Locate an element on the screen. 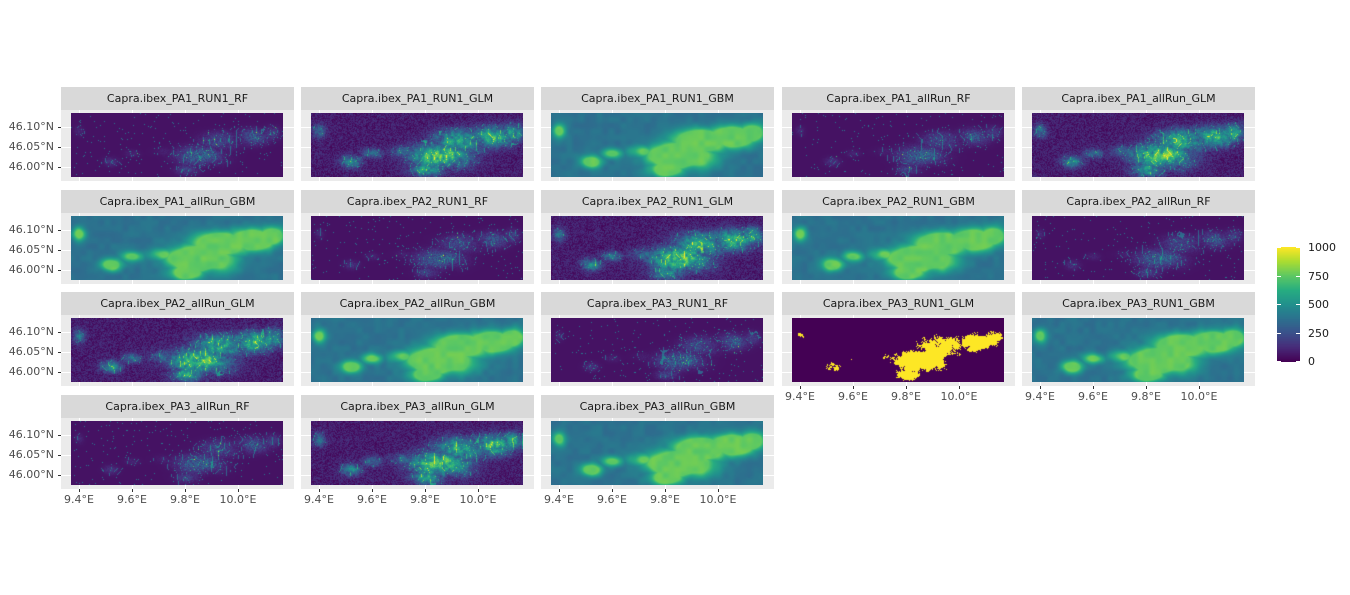 The image size is (1350, 595). facet-strip-label: Capra.ibex_PA1_allRun_RF is located at coordinates (898, 98).